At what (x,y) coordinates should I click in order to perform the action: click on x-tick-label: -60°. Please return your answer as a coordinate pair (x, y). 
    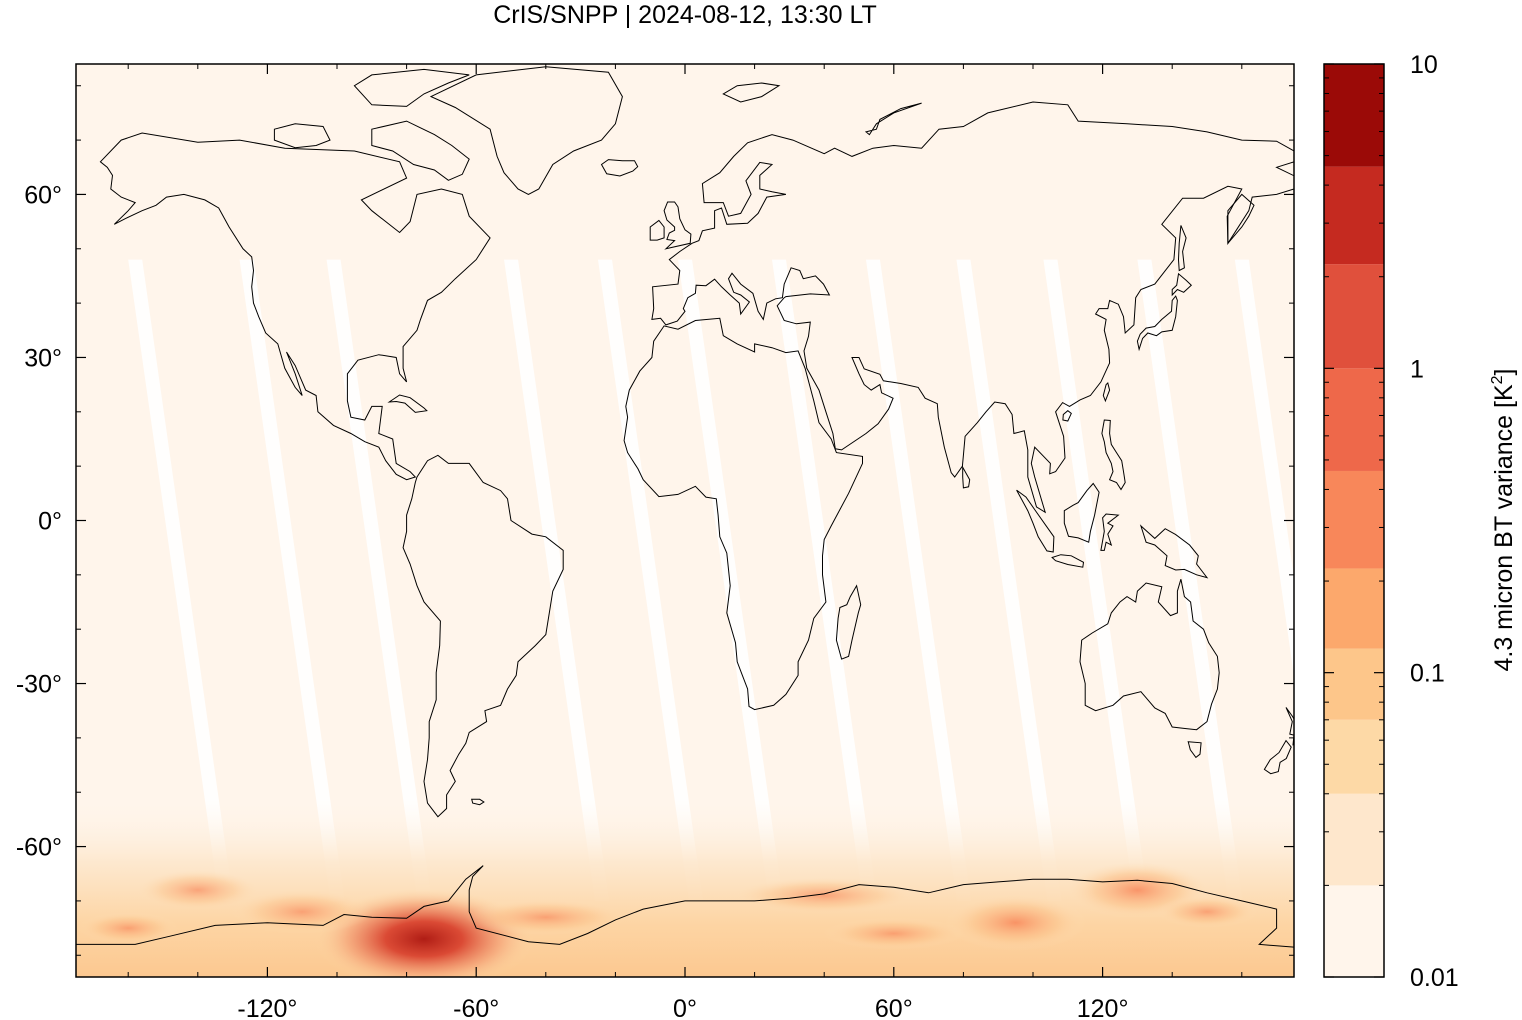
    Looking at the image, I should click on (476, 1007).